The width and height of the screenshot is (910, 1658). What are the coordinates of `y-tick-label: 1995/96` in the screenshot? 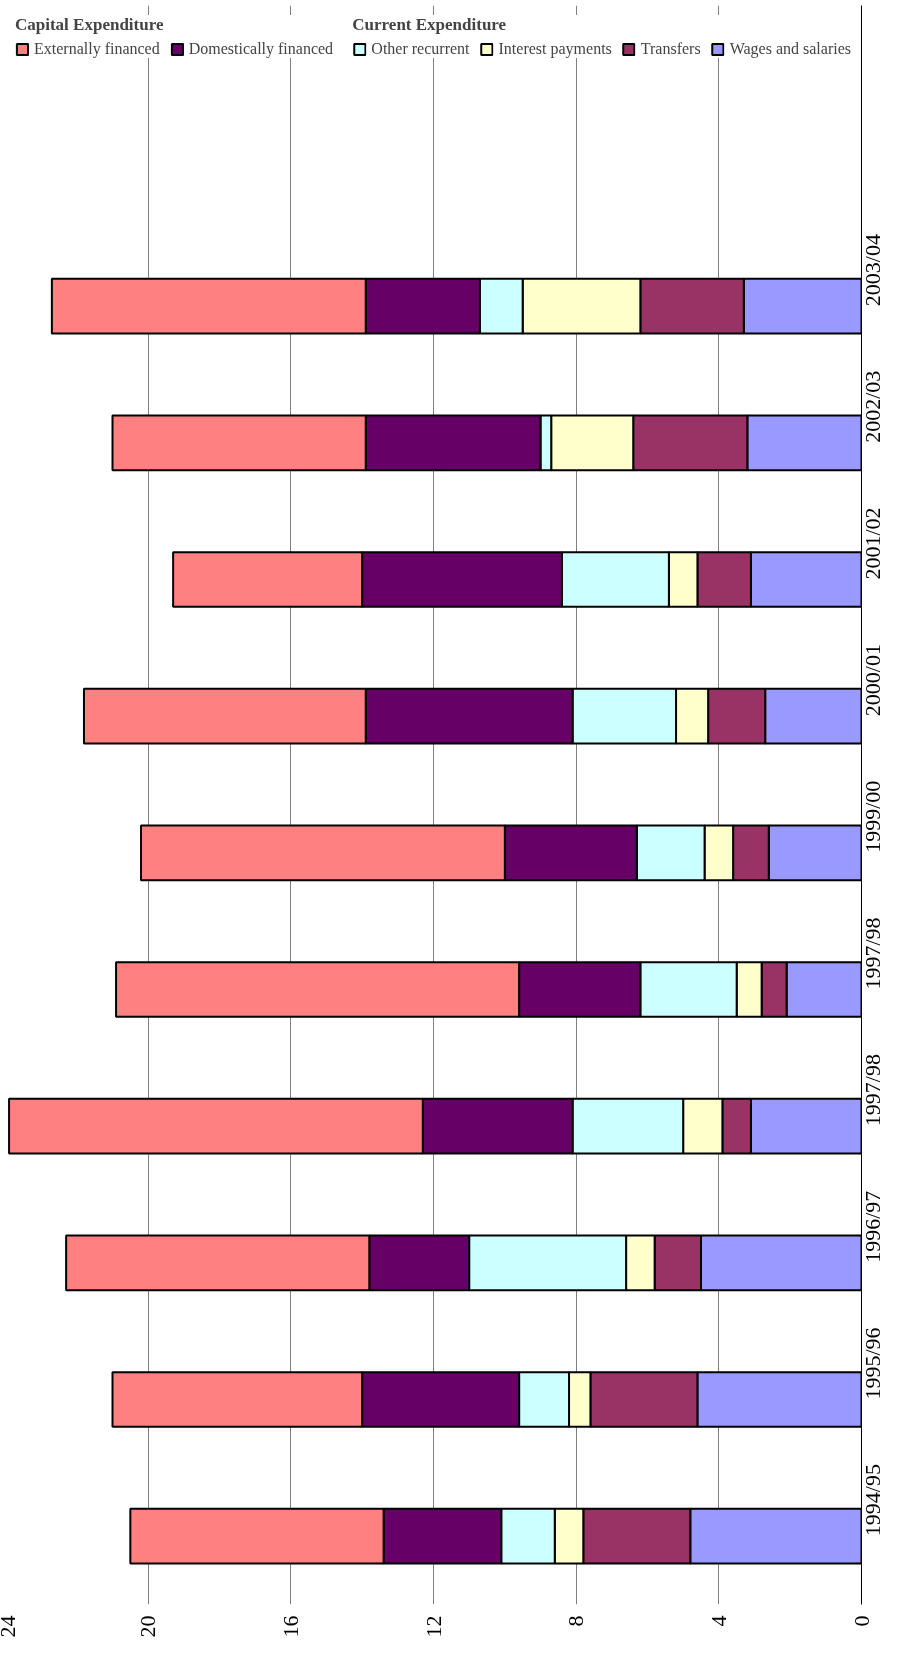 It's located at (872, 1363).